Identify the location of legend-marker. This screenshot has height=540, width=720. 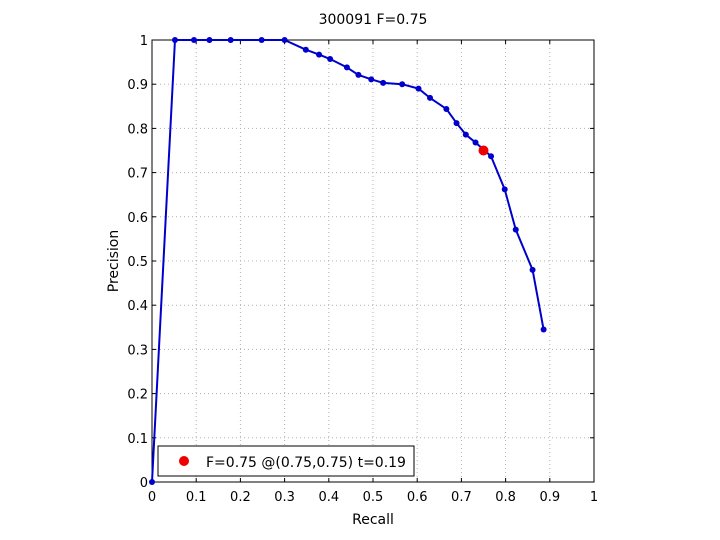
(184, 461).